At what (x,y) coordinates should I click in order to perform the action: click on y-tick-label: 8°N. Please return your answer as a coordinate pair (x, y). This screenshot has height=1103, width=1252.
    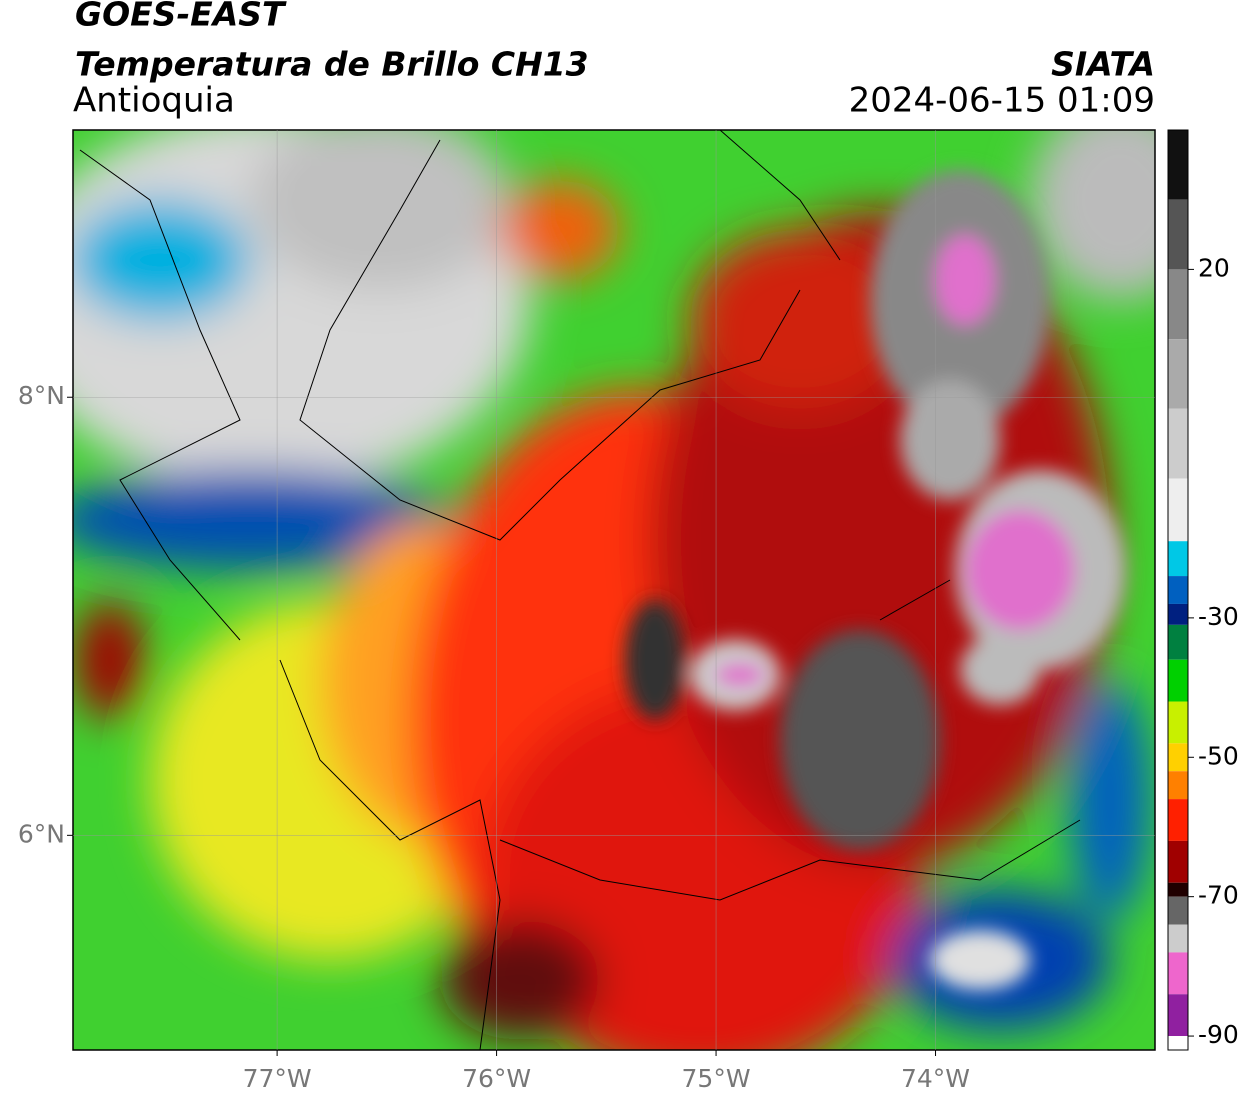
    Looking at the image, I should click on (41, 395).